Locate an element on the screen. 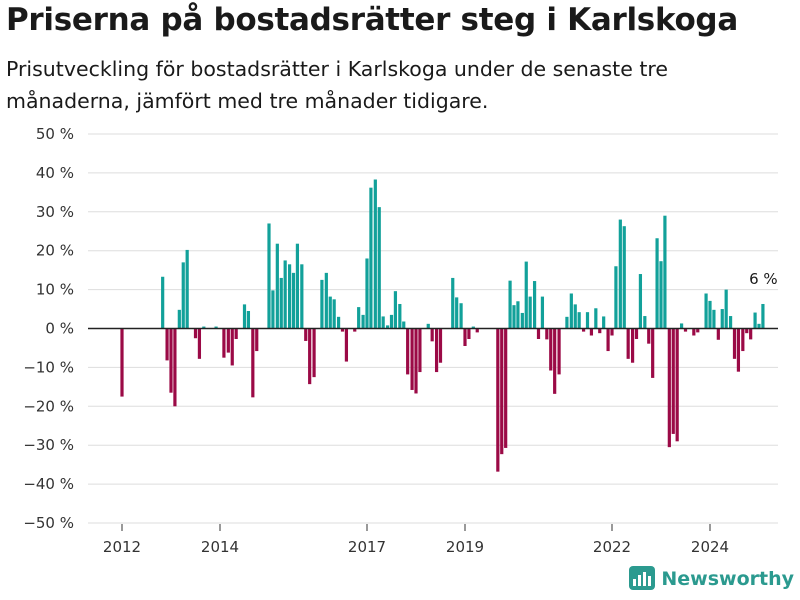 Image resolution: width=800 pixels, height=600 pixels. x-tick-label: 2022 is located at coordinates (612, 547).